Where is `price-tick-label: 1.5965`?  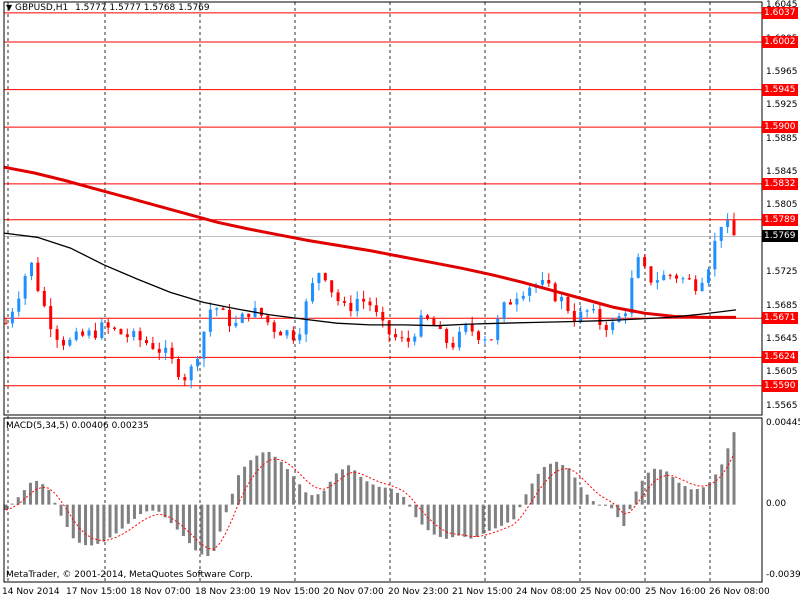 price-tick-label: 1.5965 is located at coordinates (782, 71).